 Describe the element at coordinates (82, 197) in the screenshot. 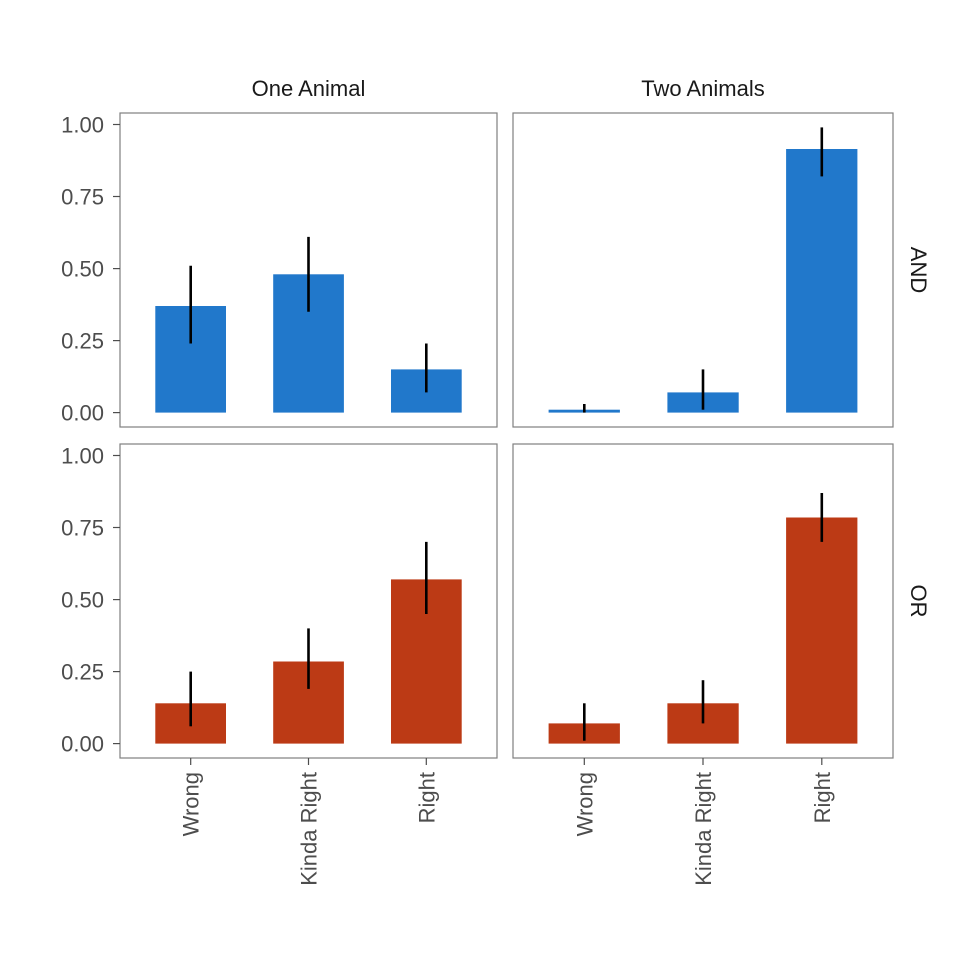

I see `y-tick-label-row1-3: 0.75` at that location.